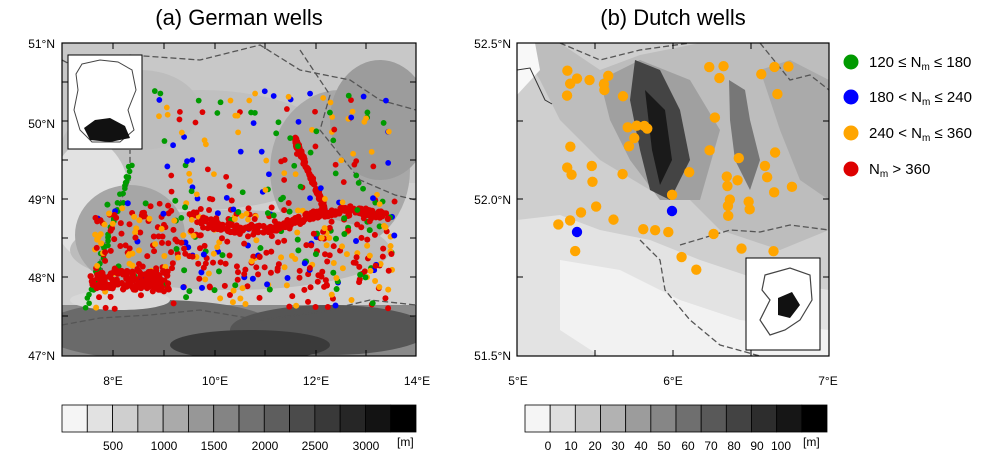 This screenshot has width=997, height=456. Describe the element at coordinates (811, 442) in the screenshot. I see `right-cbar-unit: [m]` at that location.